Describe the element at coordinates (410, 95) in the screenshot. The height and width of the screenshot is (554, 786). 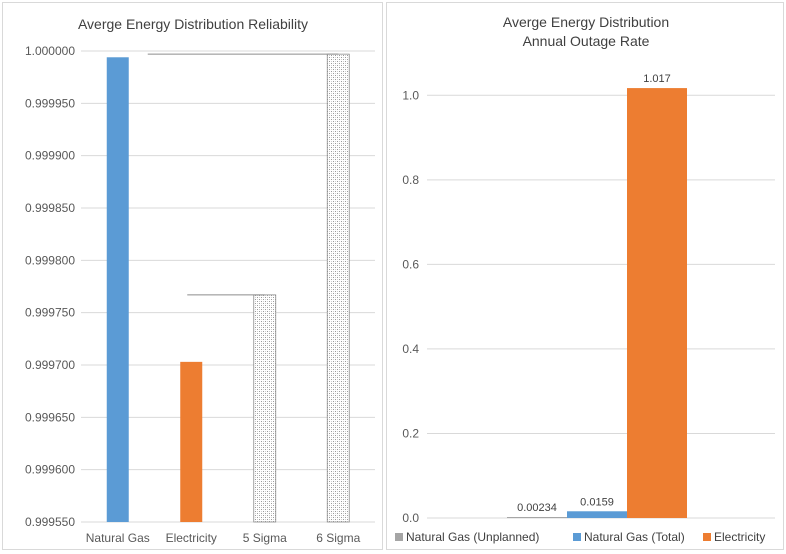
I see `y-tick-label: 1.0` at that location.